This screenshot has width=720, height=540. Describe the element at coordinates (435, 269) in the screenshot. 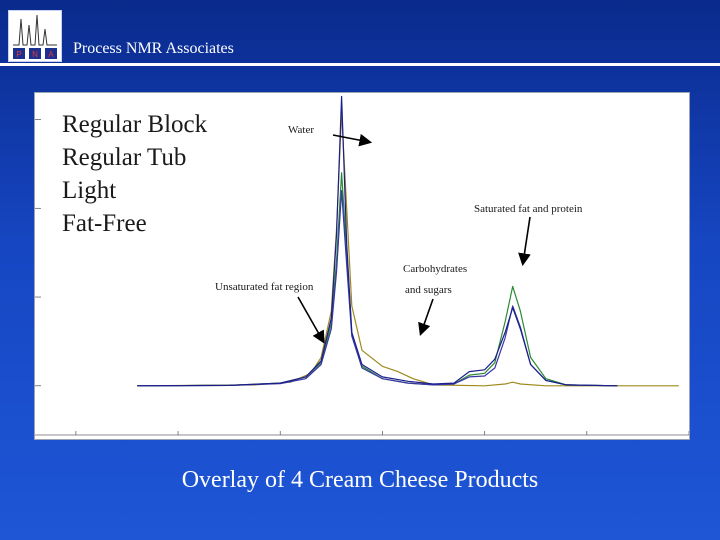

I see `carbohydrates-label: Carbohydrates` at that location.